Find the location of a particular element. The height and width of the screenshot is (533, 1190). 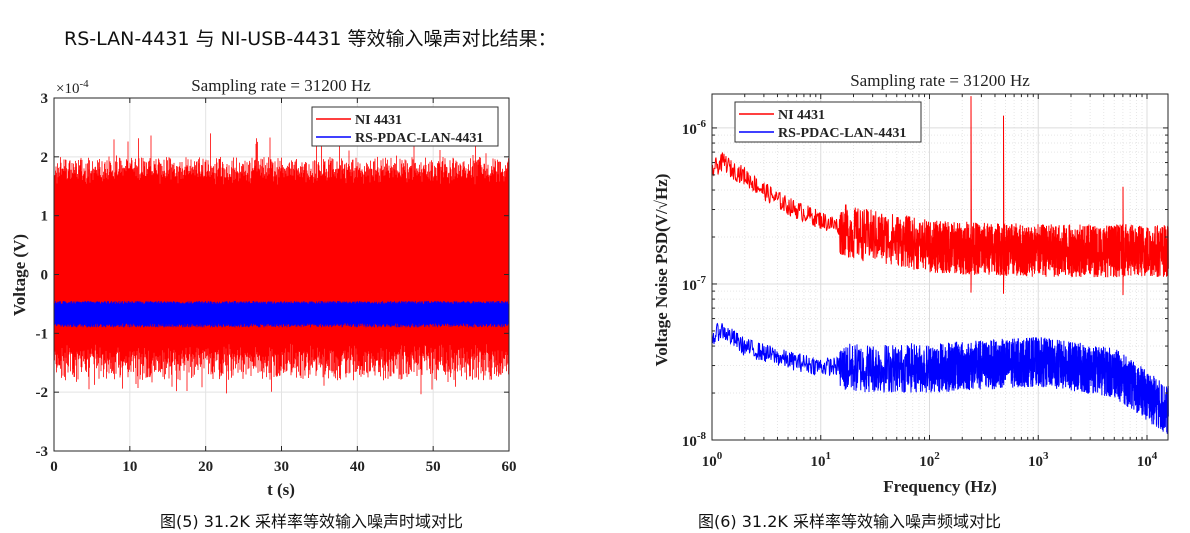

x-tick-label: 0 is located at coordinates (54, 467).